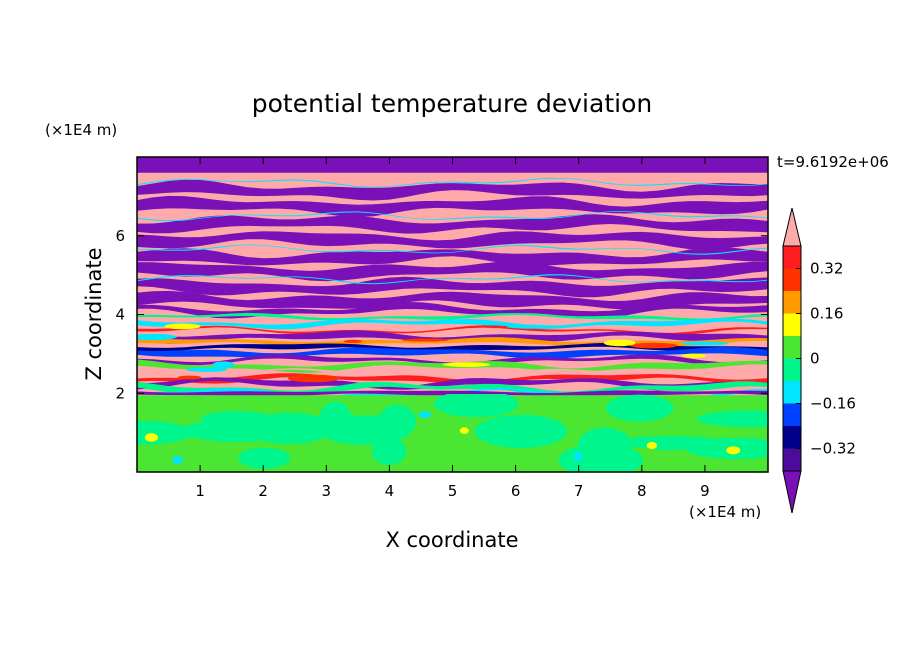 The image size is (904, 654). Describe the element at coordinates (579, 491) in the screenshot. I see `x-tick-label: 7` at that location.